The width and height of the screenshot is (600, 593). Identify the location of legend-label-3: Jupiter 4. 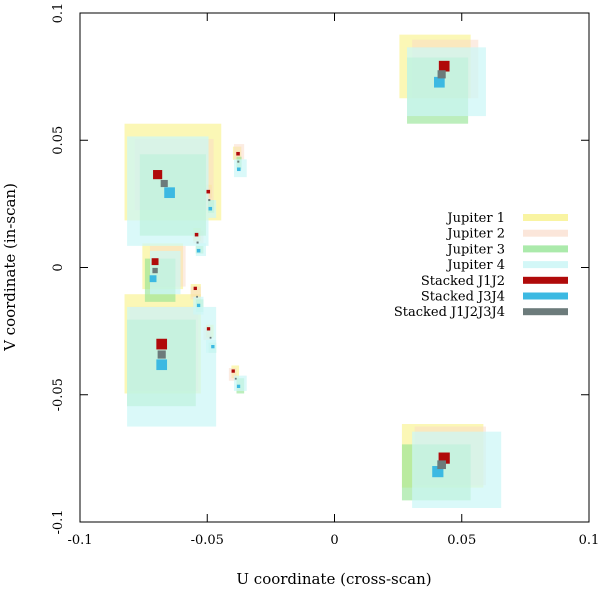
(475, 265).